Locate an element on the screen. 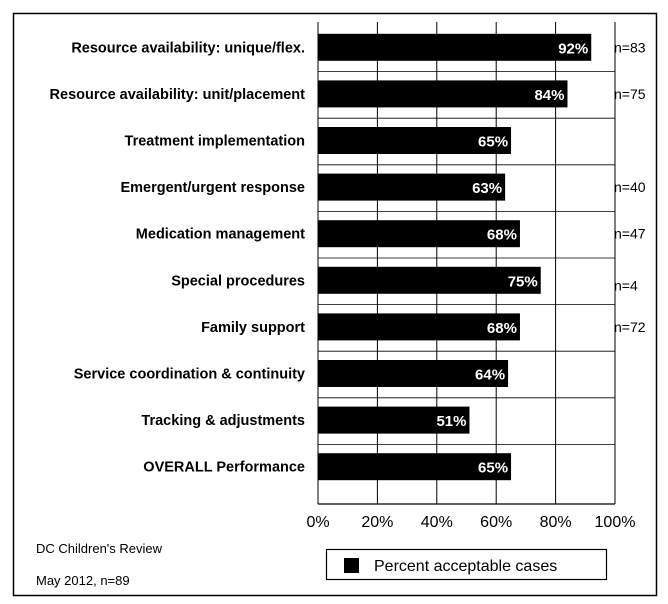 This screenshot has height=604, width=668. clipped-title-band is located at coordinates (334, 6).